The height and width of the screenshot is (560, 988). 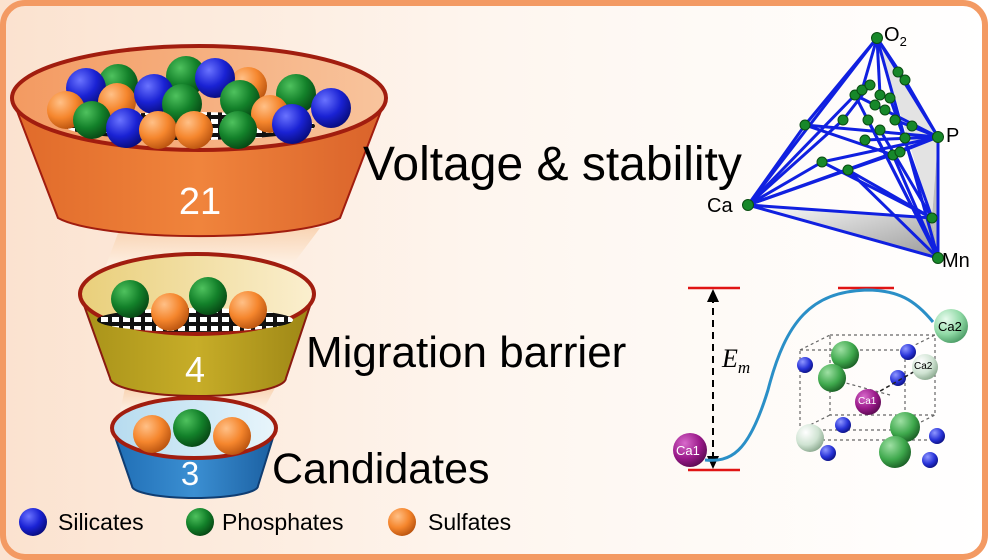 I want to click on candidates-label: Candidates, so click(x=381, y=469).